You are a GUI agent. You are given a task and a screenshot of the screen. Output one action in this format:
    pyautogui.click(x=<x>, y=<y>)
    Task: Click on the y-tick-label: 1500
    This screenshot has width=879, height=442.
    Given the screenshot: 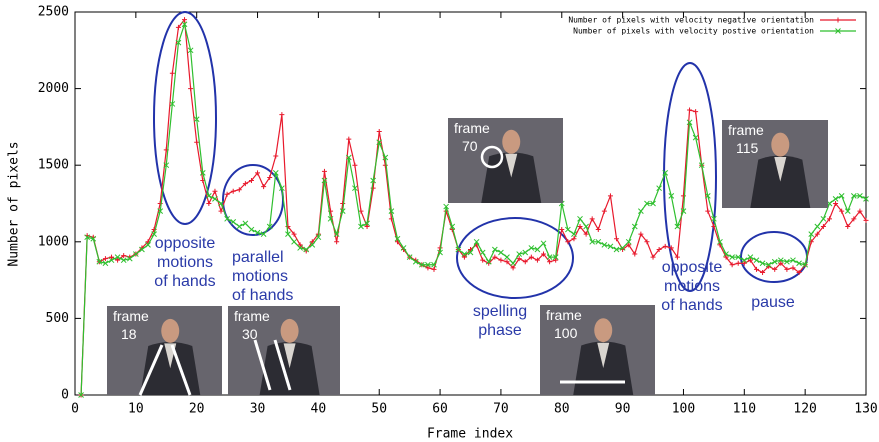 What is the action you would take?
    pyautogui.click(x=53, y=165)
    